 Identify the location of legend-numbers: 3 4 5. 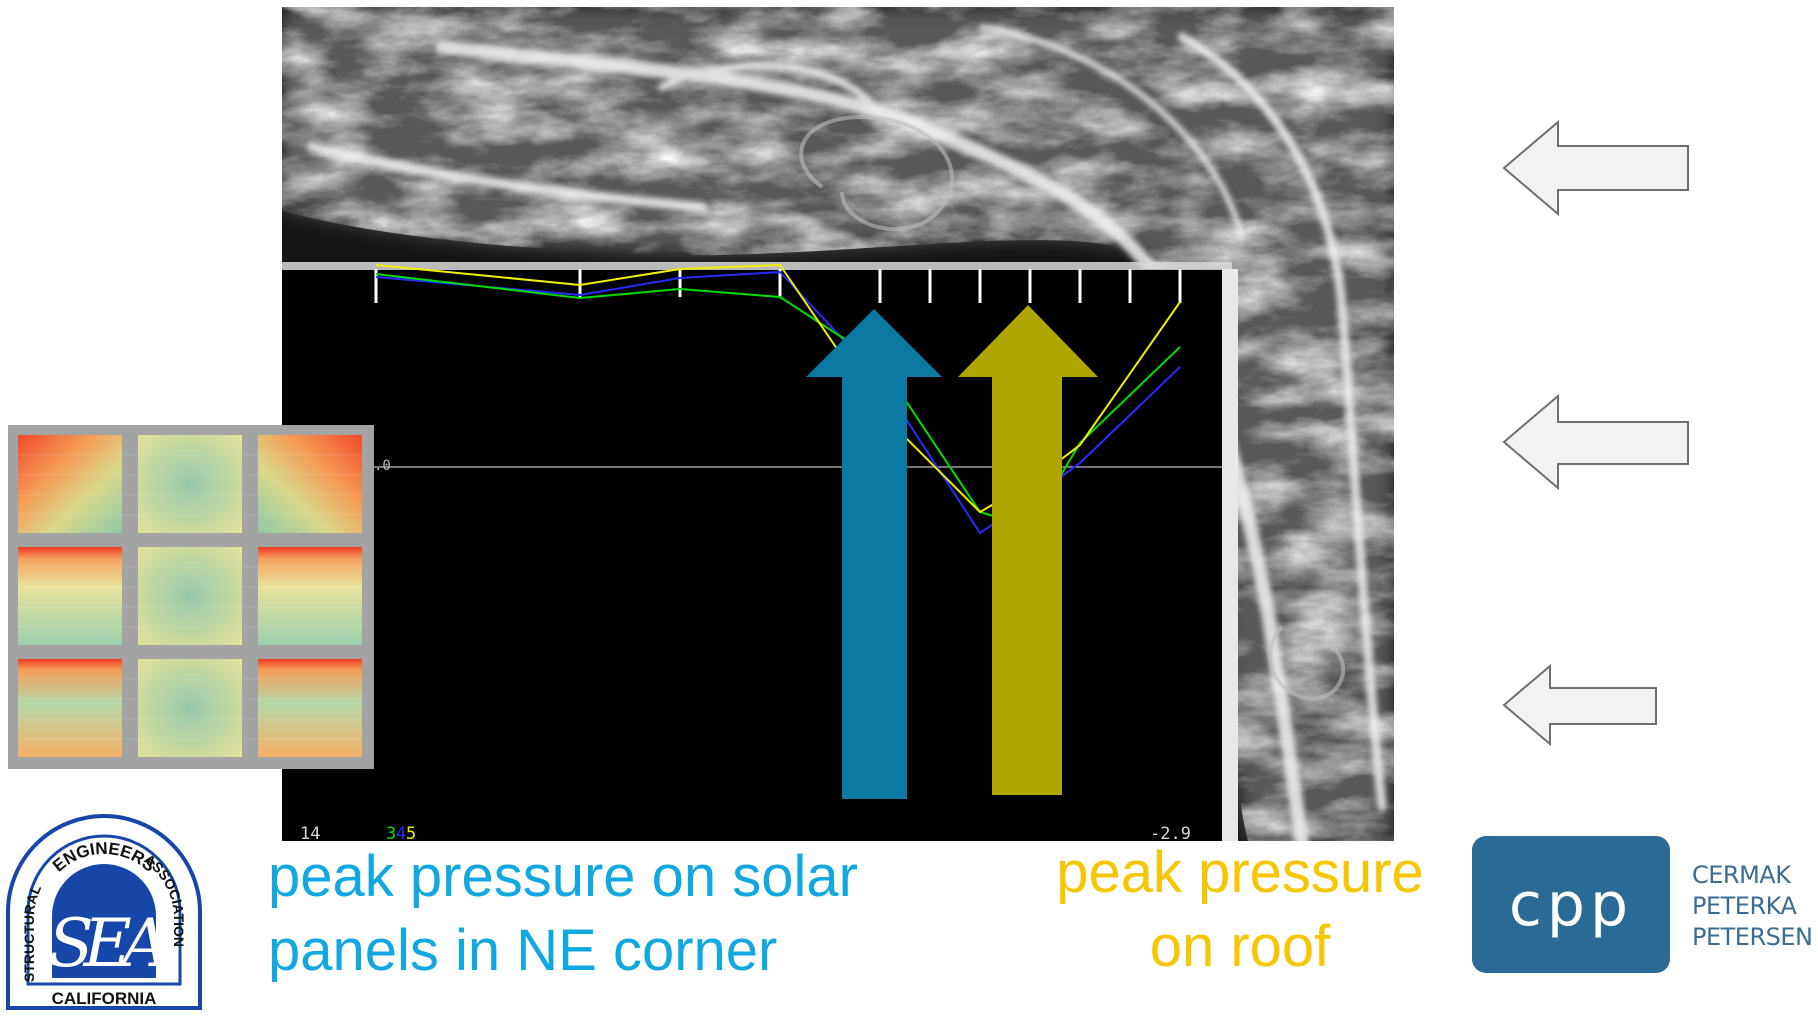
(401, 832).